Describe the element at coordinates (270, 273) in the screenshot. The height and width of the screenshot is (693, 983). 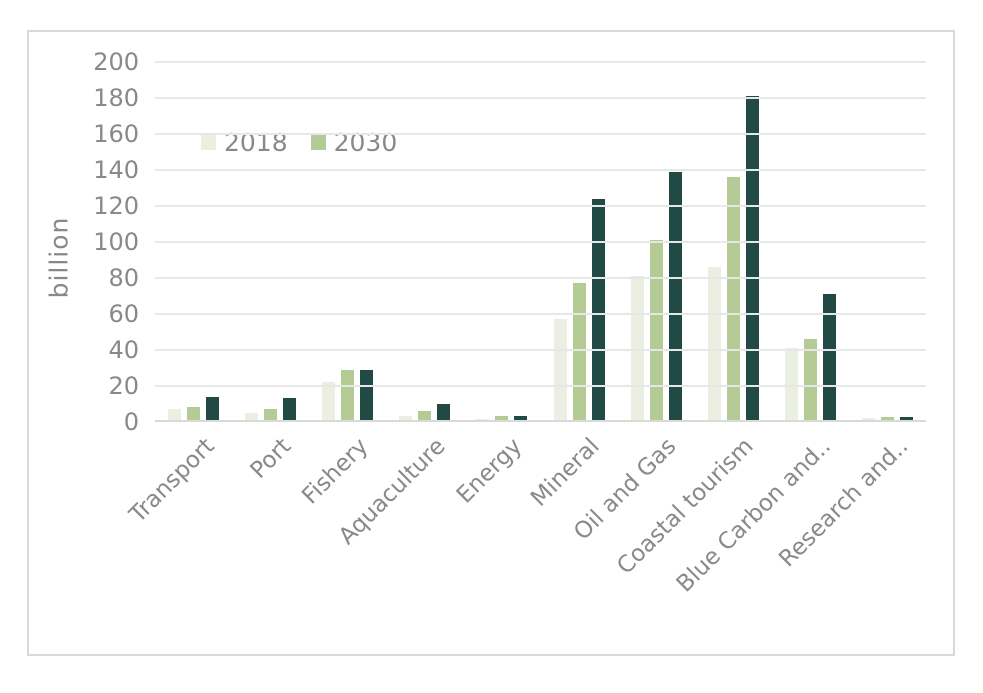
I see `bar-group-port: Port` at that location.